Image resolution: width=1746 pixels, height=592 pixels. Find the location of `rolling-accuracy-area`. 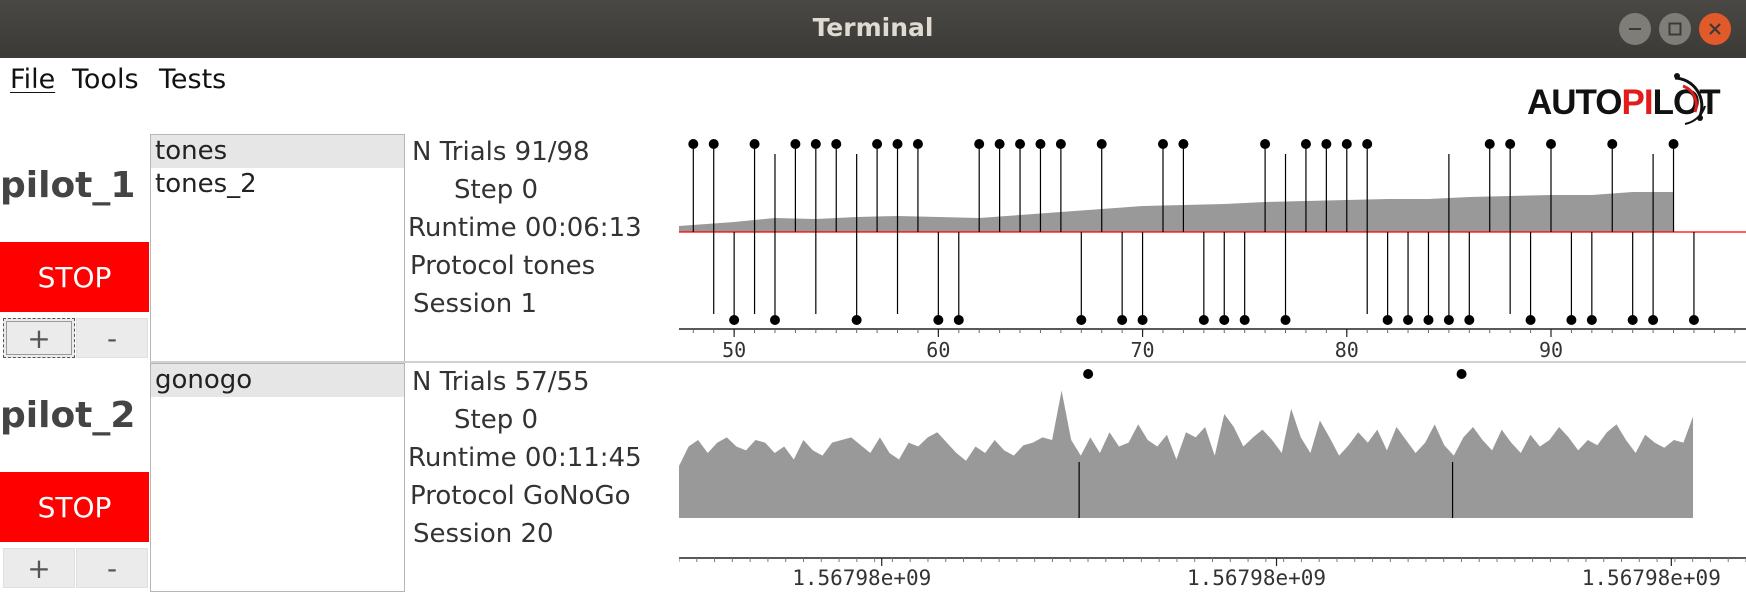

rolling-accuracy-area is located at coordinates (1176, 212).